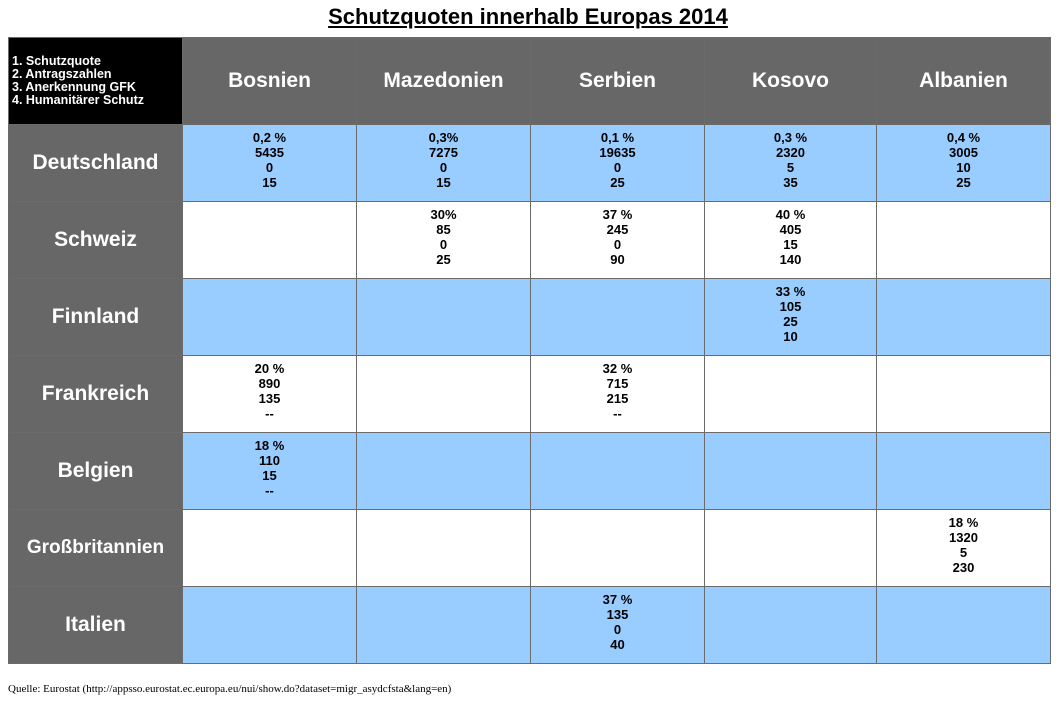 Image resolution: width=1056 pixels, height=703 pixels. I want to click on column-header: Kosovo, so click(790, 81).